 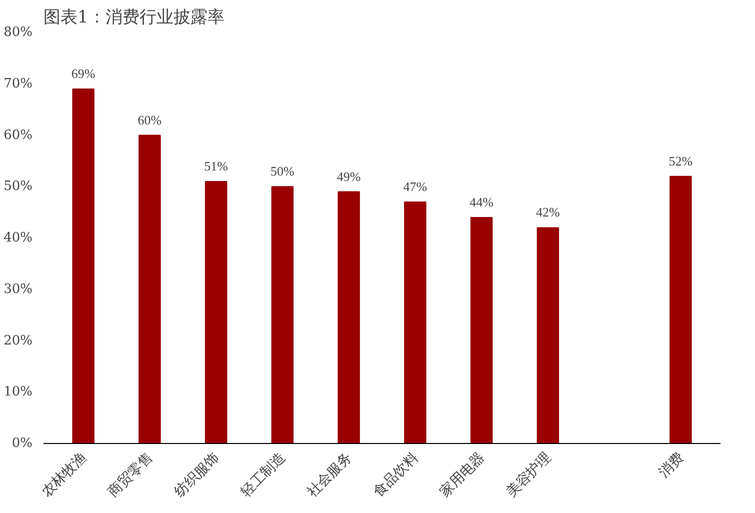 I want to click on x-tick-label: 纺织服饰, so click(x=196, y=474).